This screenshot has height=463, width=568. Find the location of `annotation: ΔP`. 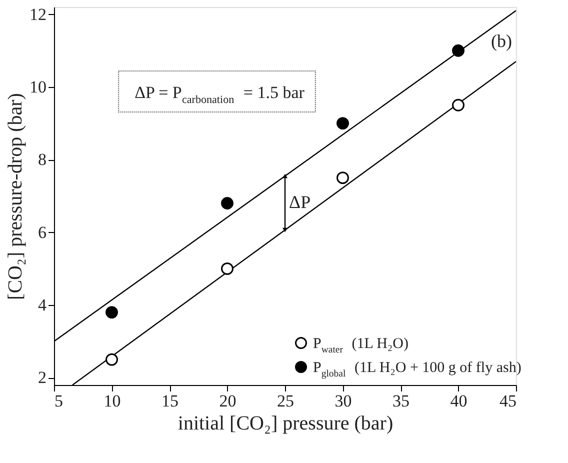

annotation: ΔP is located at coordinates (300, 202).